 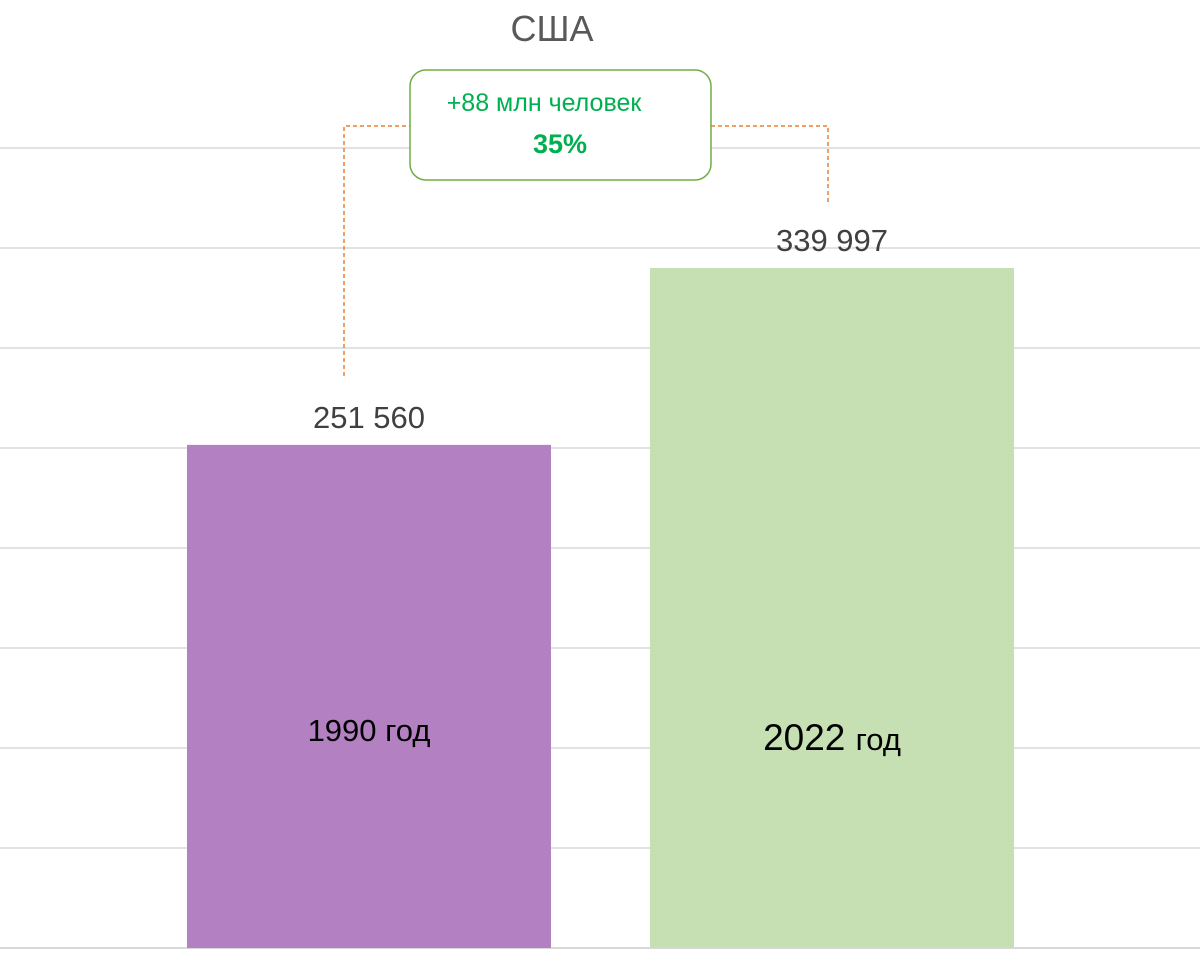 I want to click on connector-left, so click(x=376, y=250).